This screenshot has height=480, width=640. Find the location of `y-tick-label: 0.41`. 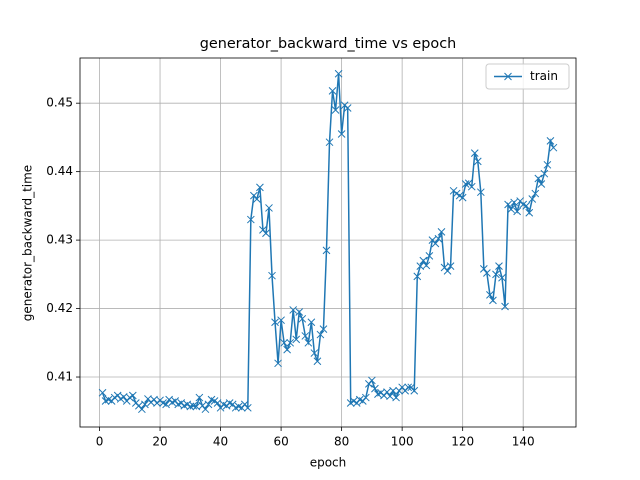

y-tick-label: 0.41 is located at coordinates (59, 377).